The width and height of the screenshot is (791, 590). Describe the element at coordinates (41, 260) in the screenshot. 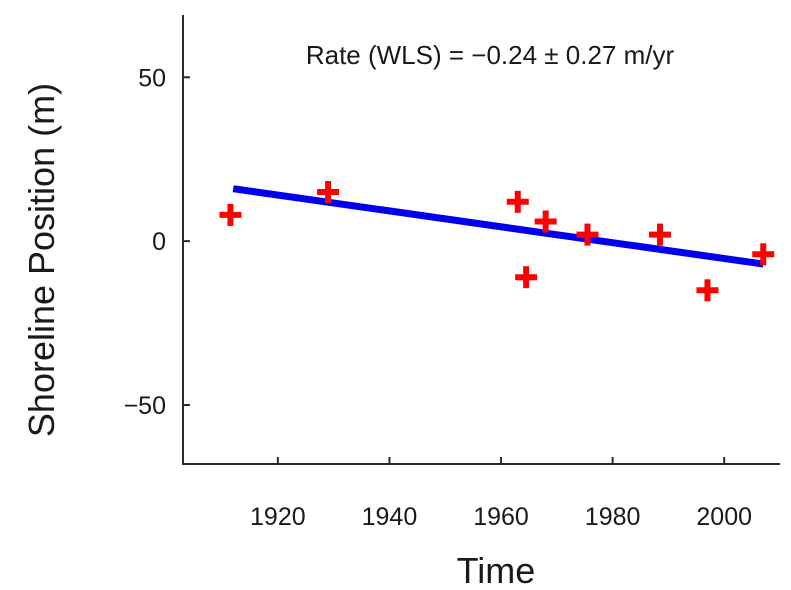

I see `y-axis-title: Shoreline Position (m)` at that location.